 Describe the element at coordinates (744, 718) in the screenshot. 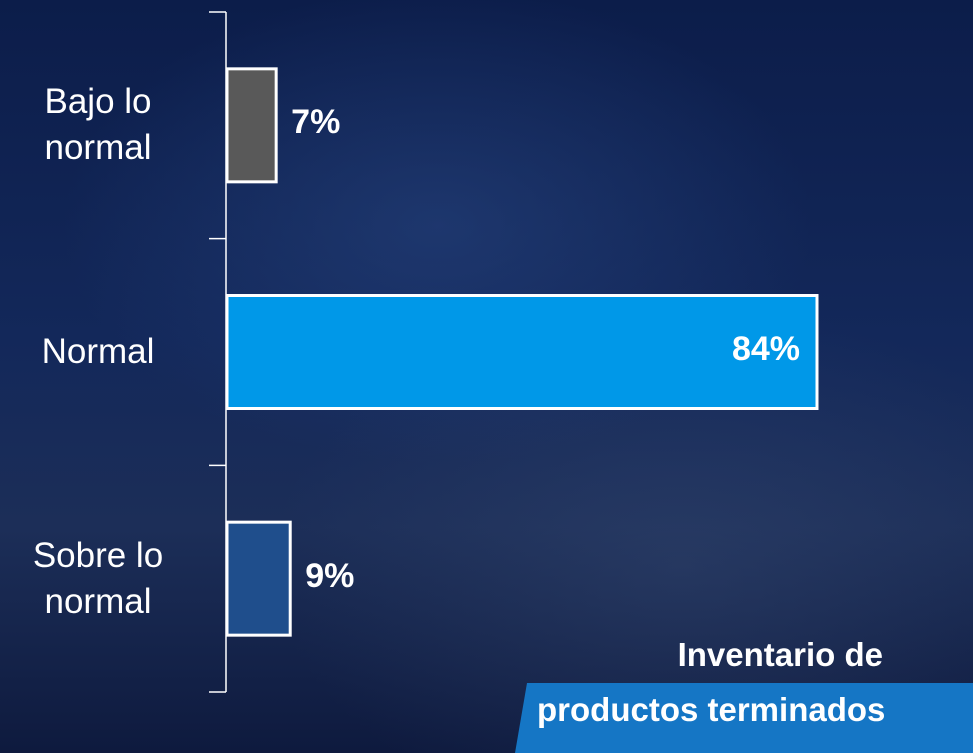

I see `chart-caption-line2: productos terminados` at that location.